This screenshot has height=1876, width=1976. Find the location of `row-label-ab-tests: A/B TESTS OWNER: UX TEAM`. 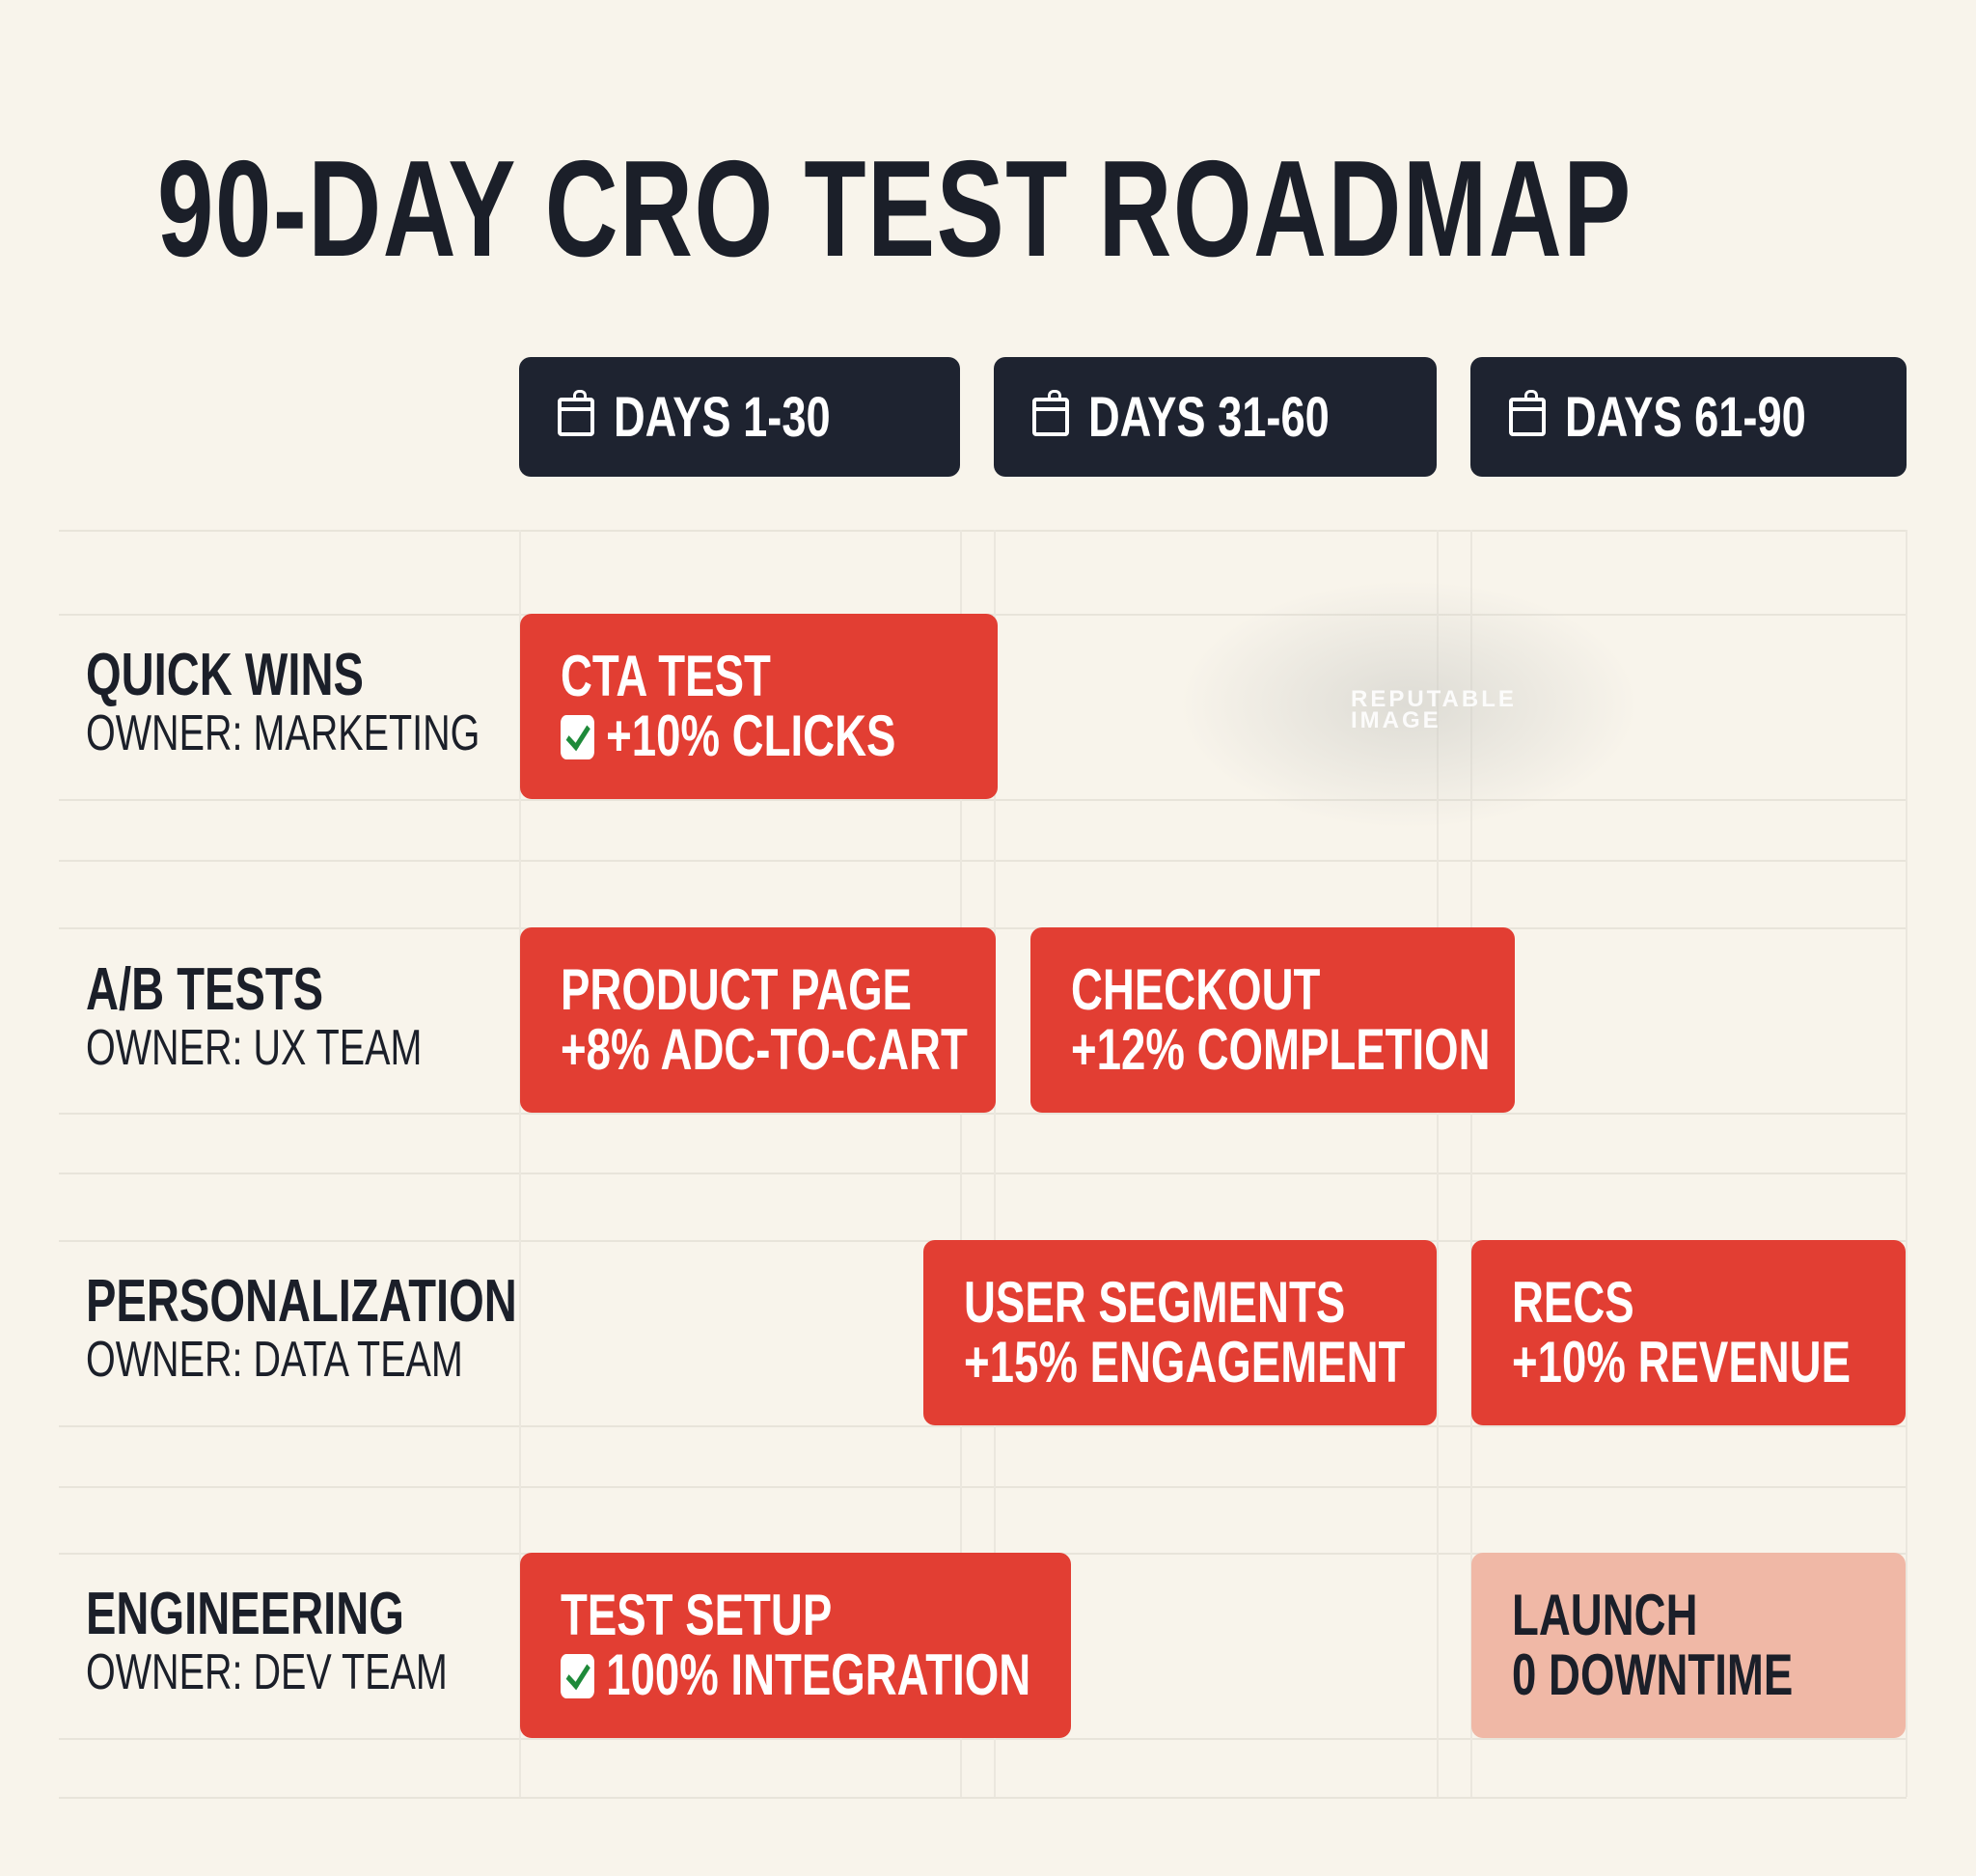

row-label-ab-tests: A/B TESTS OWNER: UX TEAM is located at coordinates (254, 1016).